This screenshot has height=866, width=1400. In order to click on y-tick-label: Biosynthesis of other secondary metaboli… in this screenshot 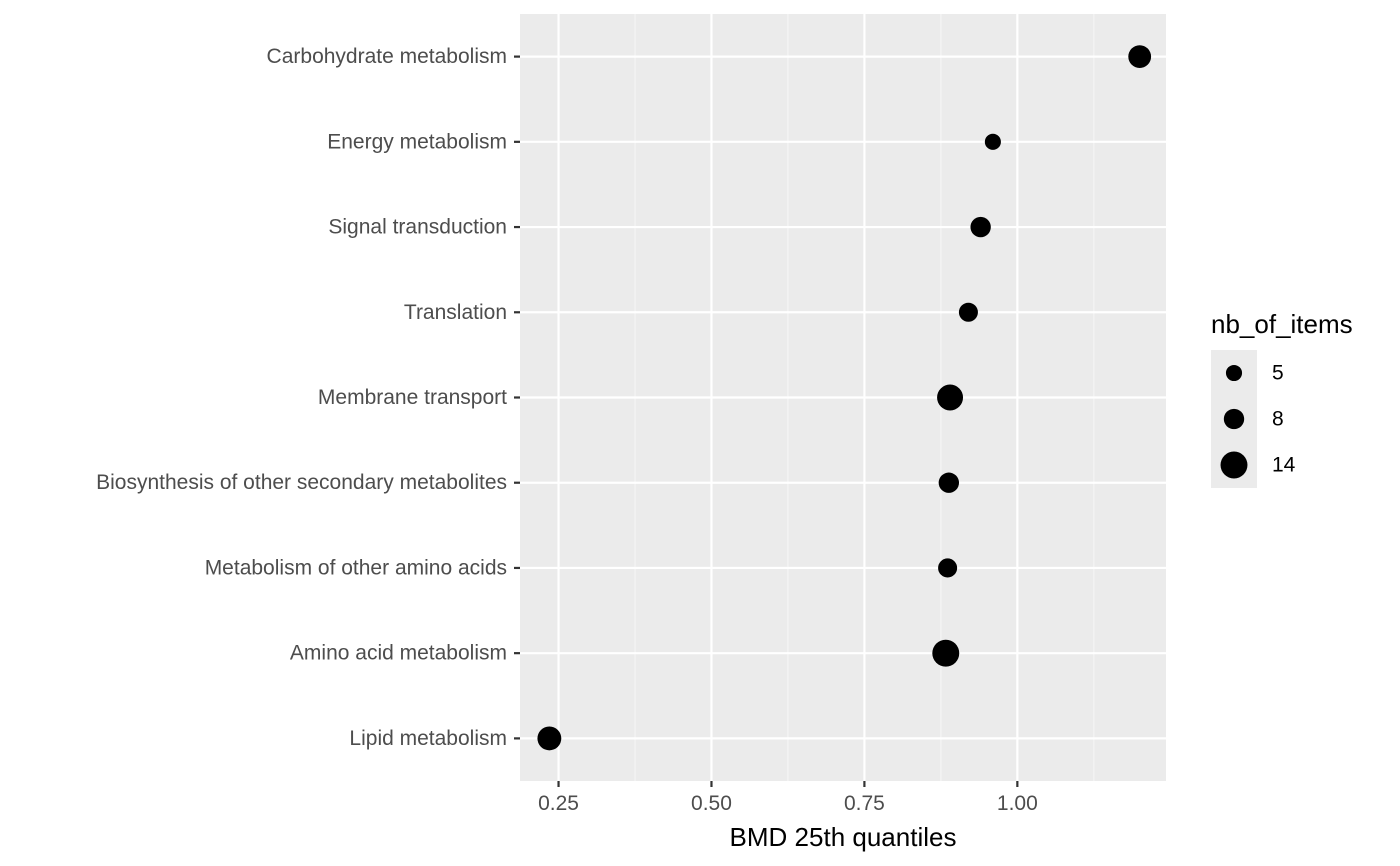, I will do `click(301, 482)`.